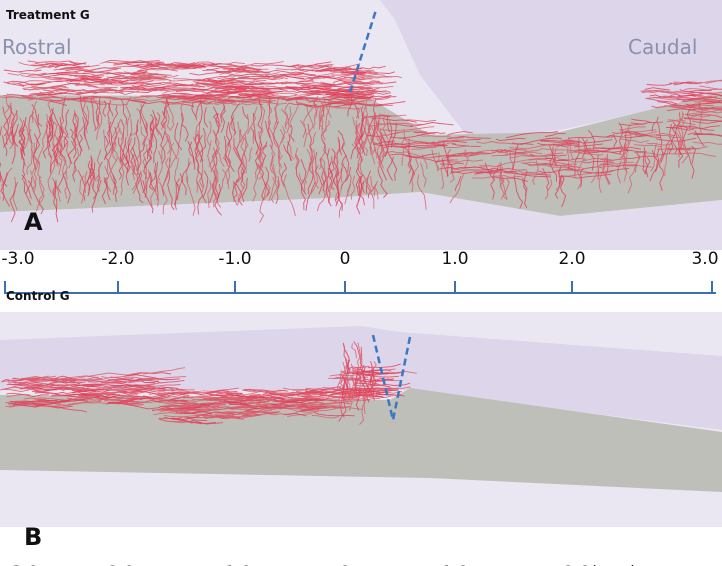 This screenshot has height=566, width=722. Describe the element at coordinates (33, 222) in the screenshot. I see `panel-letter: A` at that location.